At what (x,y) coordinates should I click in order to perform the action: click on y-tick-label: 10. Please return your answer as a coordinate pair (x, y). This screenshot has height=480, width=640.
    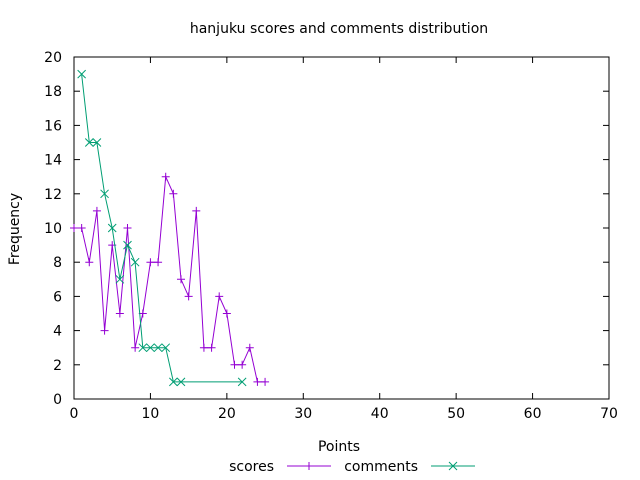
    Looking at the image, I should click on (53, 229).